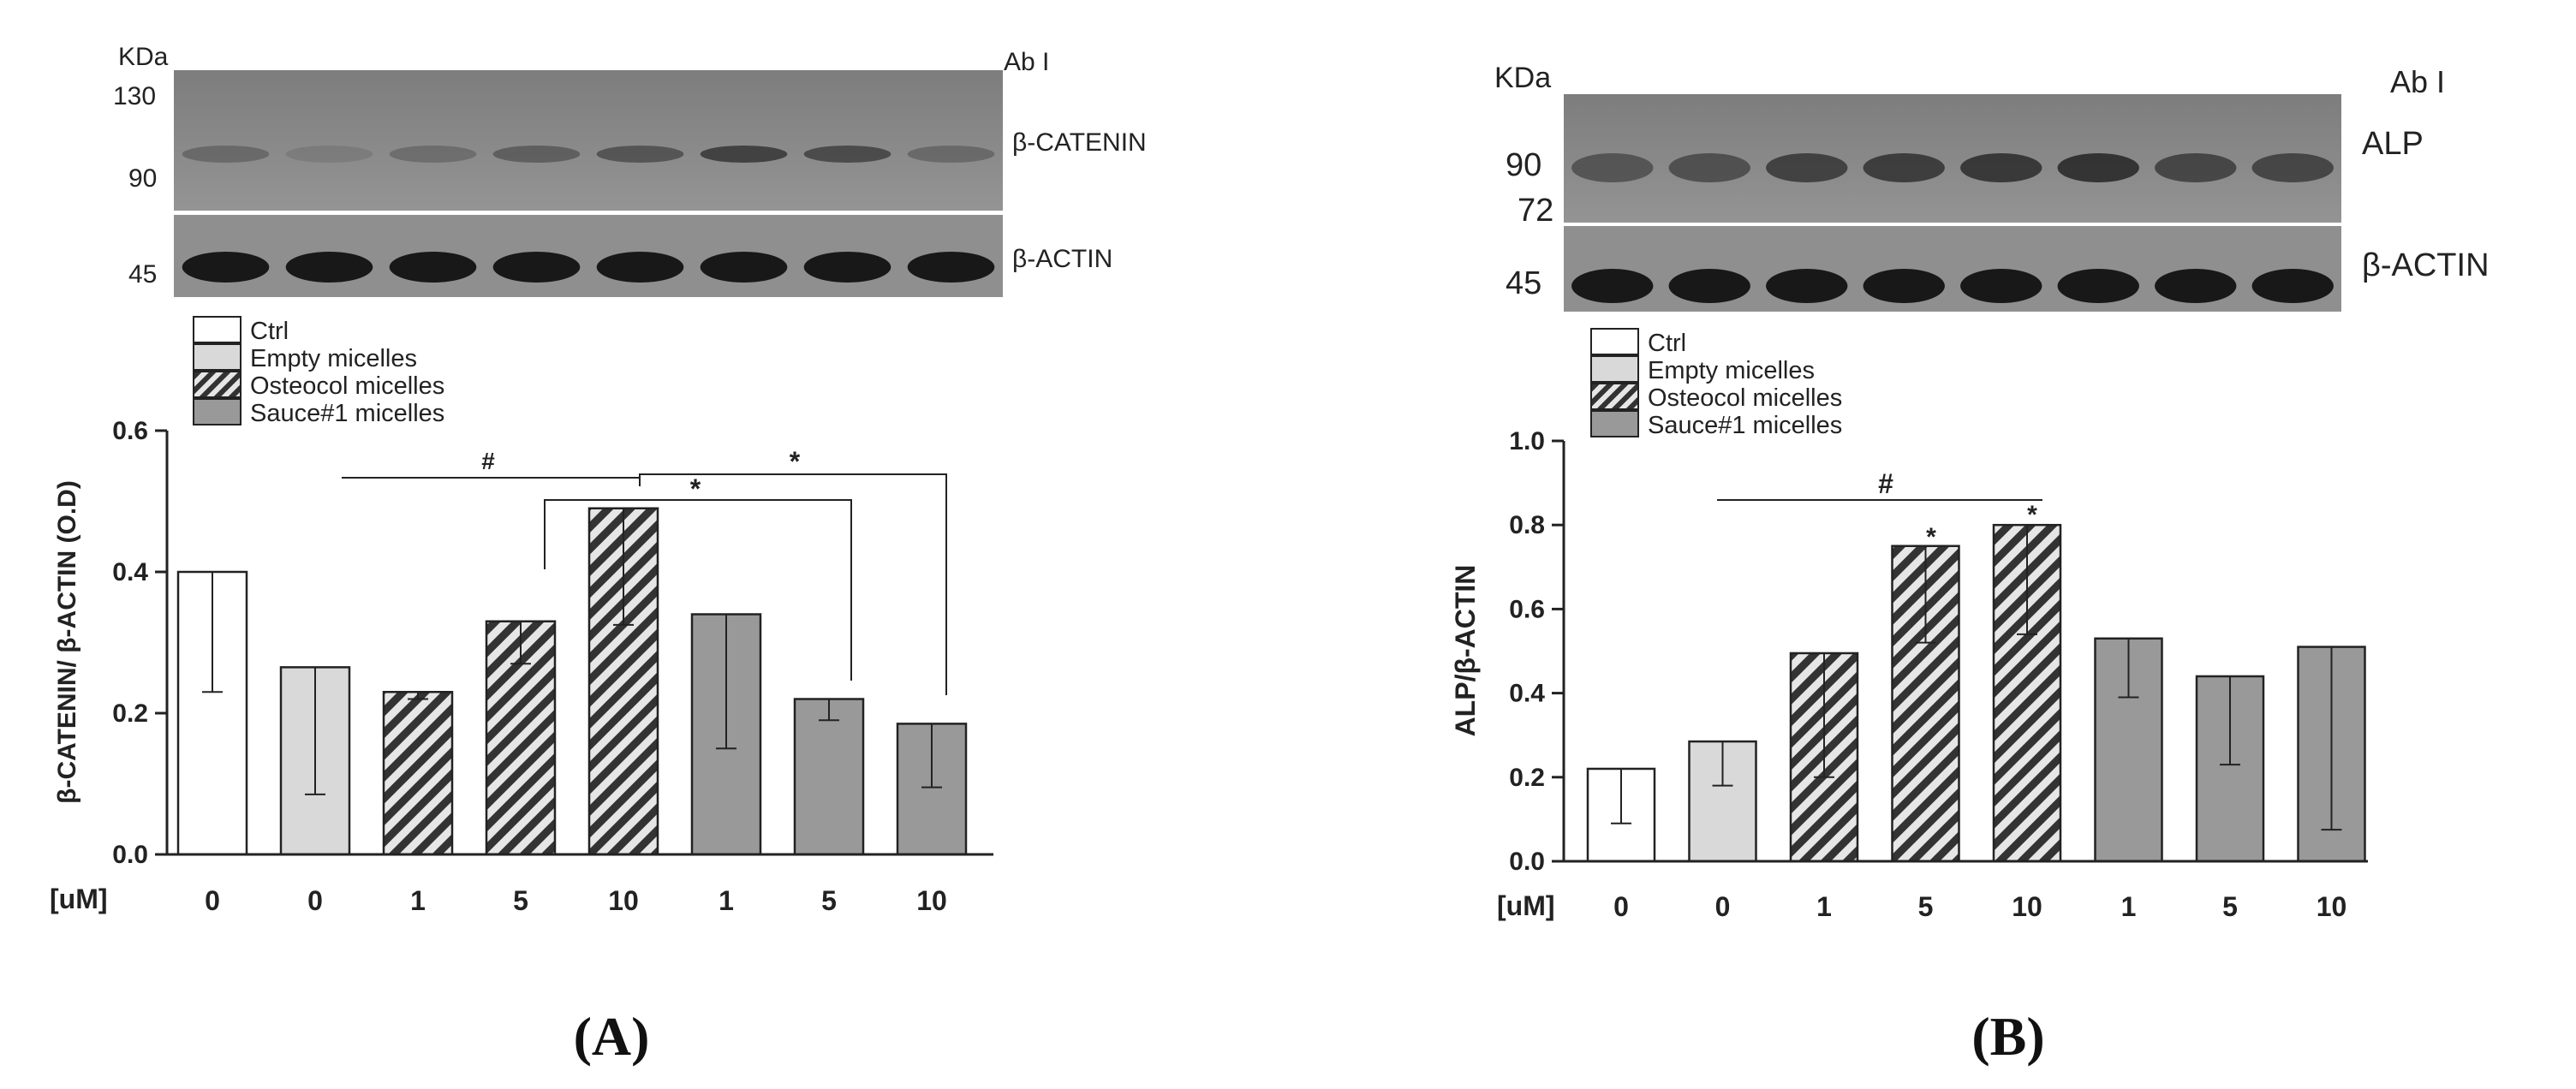  I want to click on significance-brackets-b: # * *, so click(1879, 509).